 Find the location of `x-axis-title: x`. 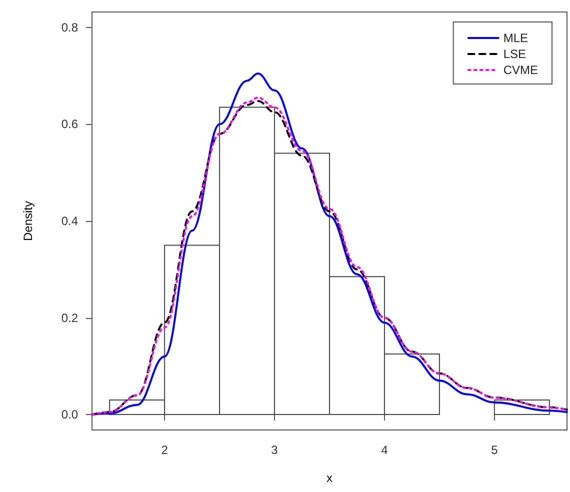

x-axis-title: x is located at coordinates (329, 478).